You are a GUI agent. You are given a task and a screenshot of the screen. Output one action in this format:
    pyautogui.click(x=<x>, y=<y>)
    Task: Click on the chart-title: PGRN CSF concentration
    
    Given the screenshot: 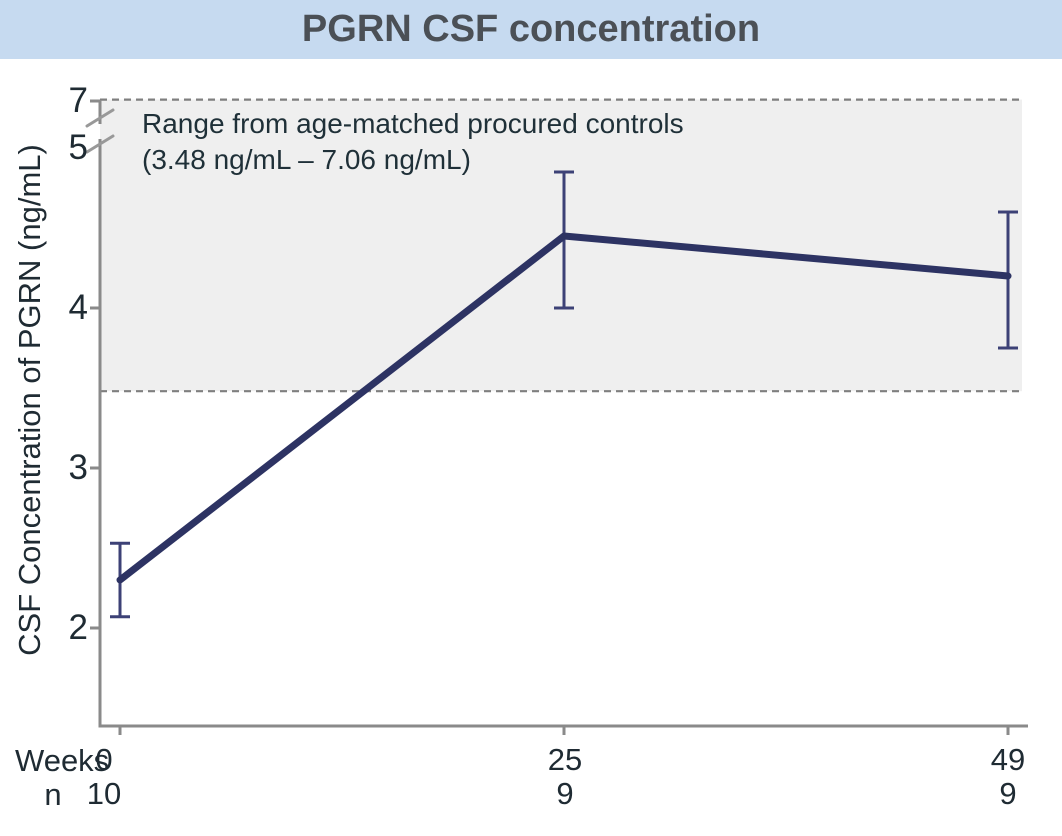 What is the action you would take?
    pyautogui.click(x=531, y=29)
    